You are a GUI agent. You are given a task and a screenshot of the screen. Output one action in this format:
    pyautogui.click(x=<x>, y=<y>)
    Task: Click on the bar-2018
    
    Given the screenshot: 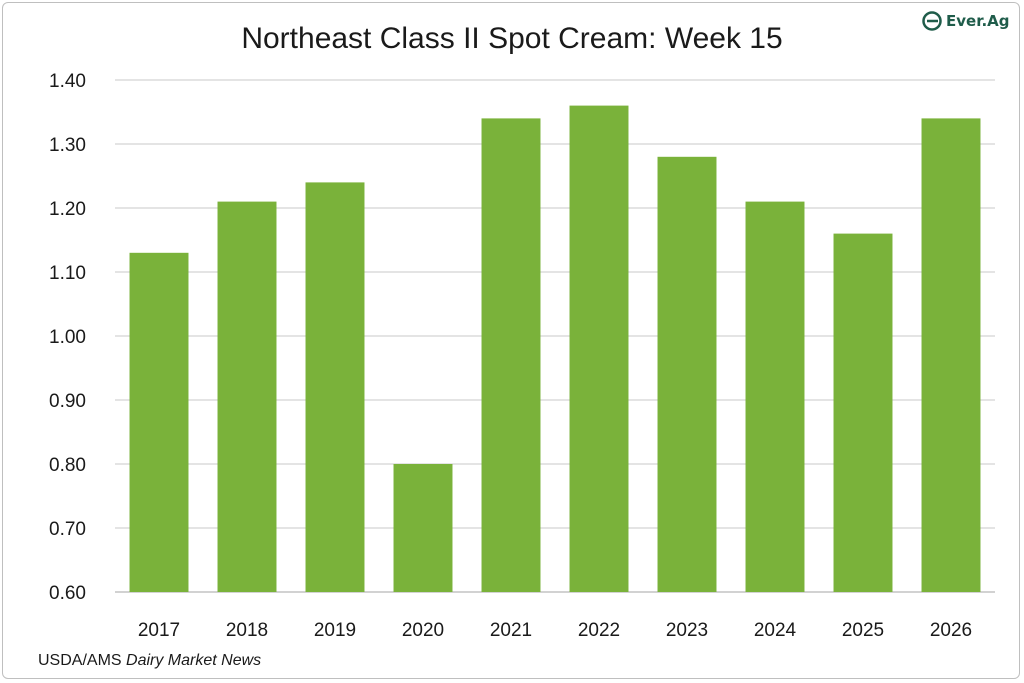 What is the action you would take?
    pyautogui.click(x=247, y=396)
    